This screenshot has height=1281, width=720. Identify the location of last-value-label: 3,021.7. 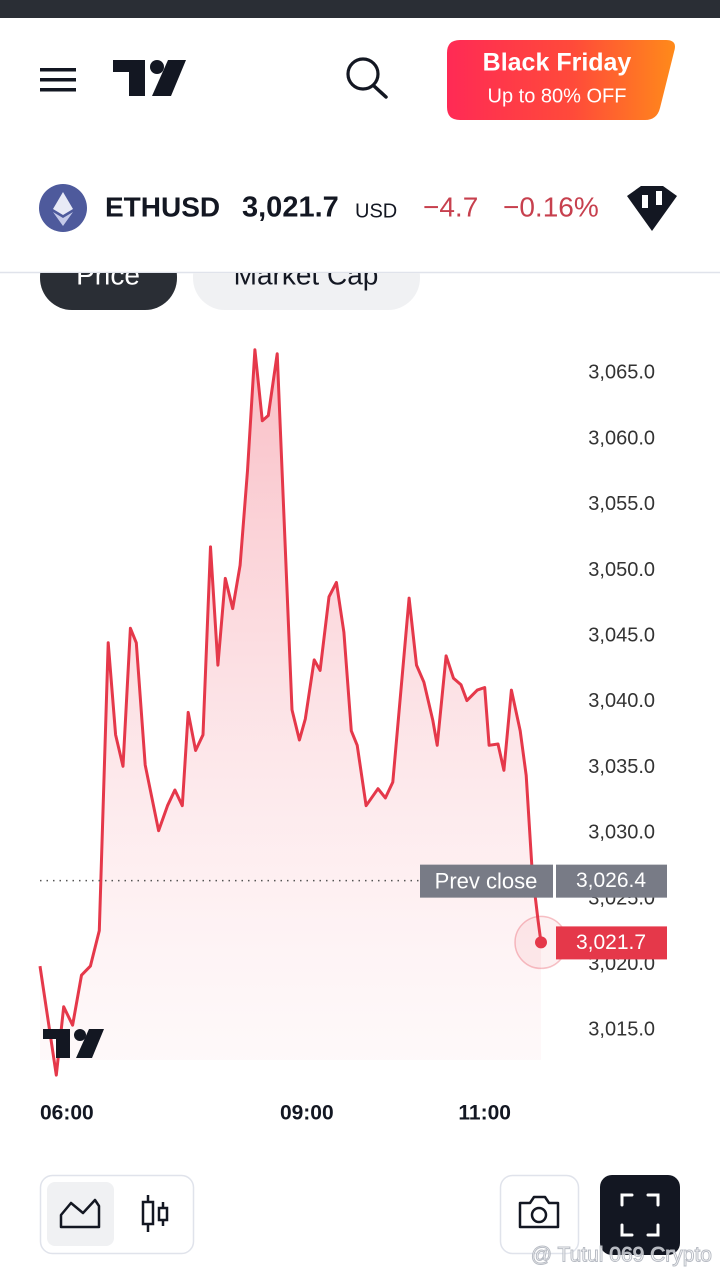
(611, 942).